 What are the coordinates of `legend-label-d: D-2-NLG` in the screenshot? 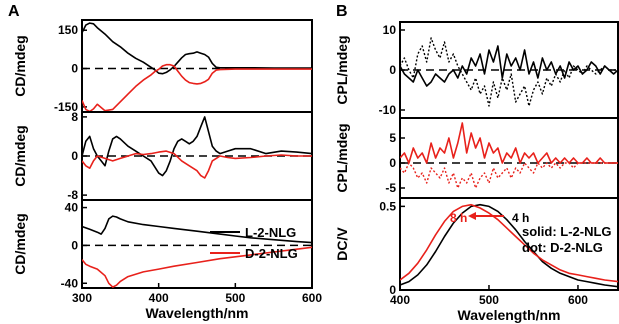 It's located at (271, 253).